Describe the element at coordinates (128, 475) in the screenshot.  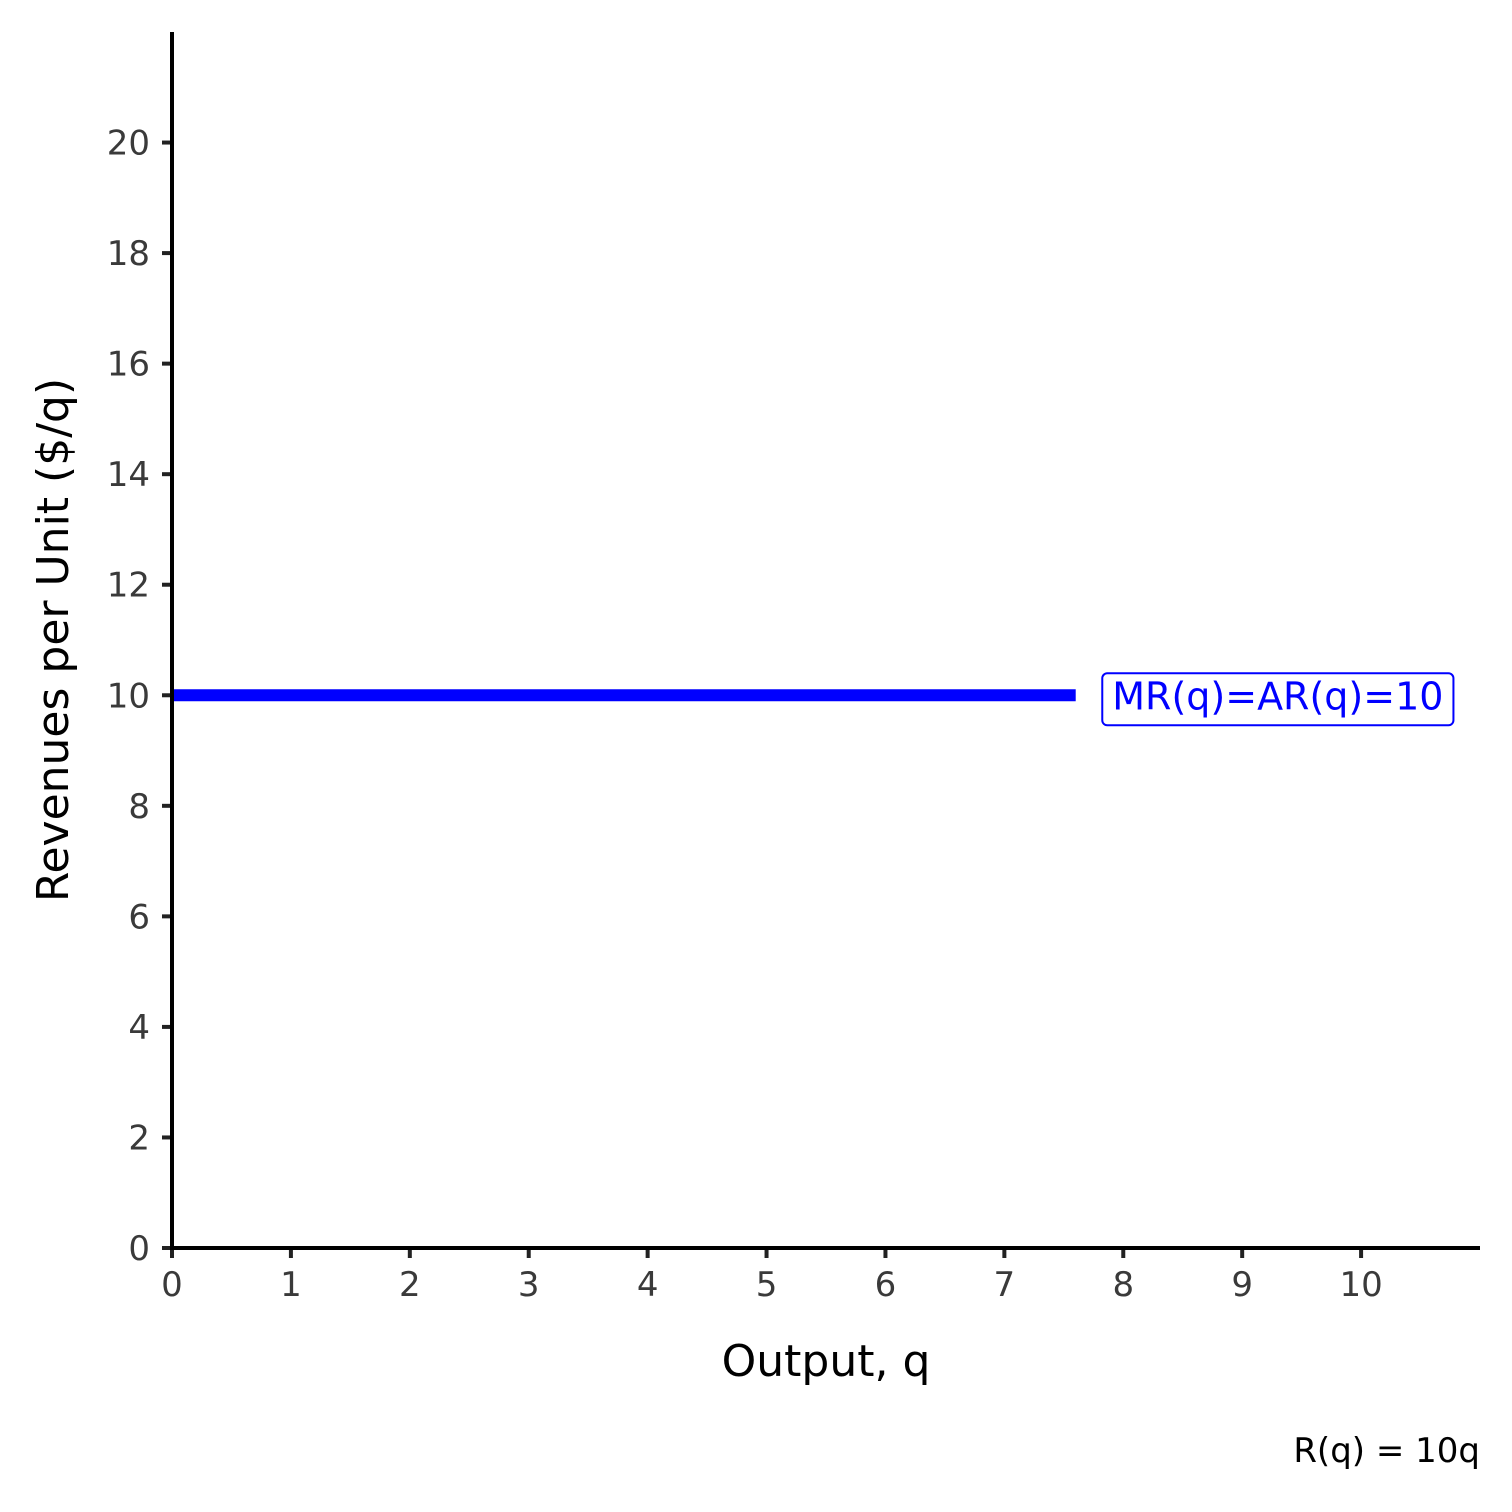
I see `y-tick-label-14: 14` at that location.